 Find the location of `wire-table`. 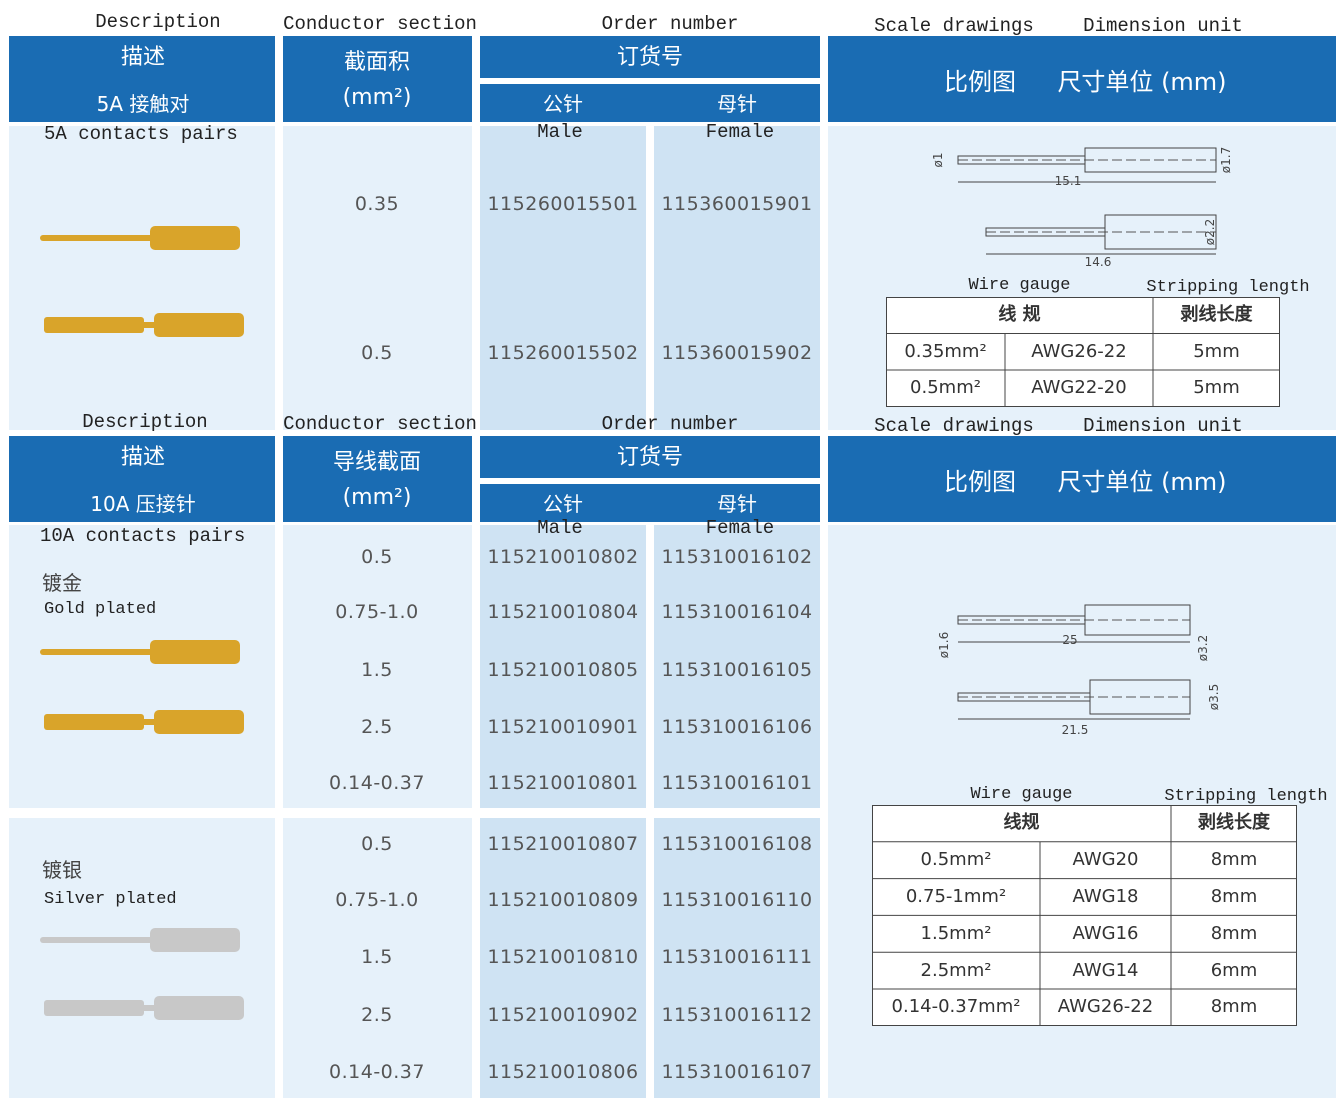

wire-table is located at coordinates (1083, 352).